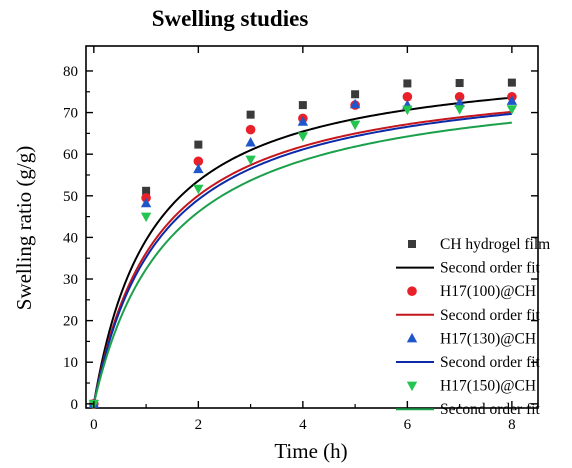 The height and width of the screenshot is (468, 572). I want to click on y-tick-label: 30, so click(70, 280).